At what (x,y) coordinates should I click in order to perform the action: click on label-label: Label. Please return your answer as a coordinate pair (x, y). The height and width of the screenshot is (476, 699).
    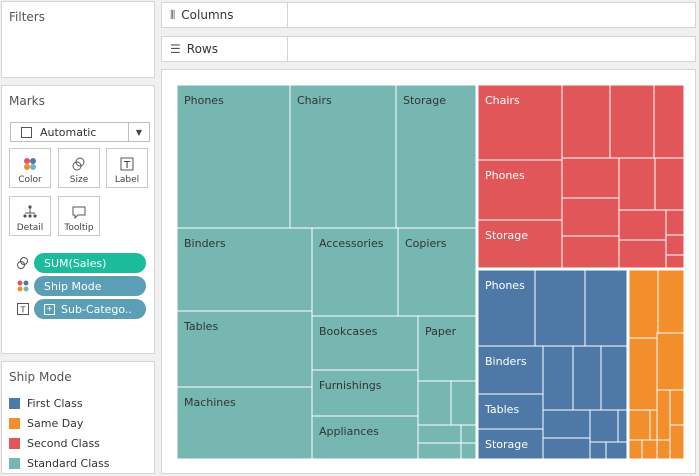
    Looking at the image, I should click on (127, 180).